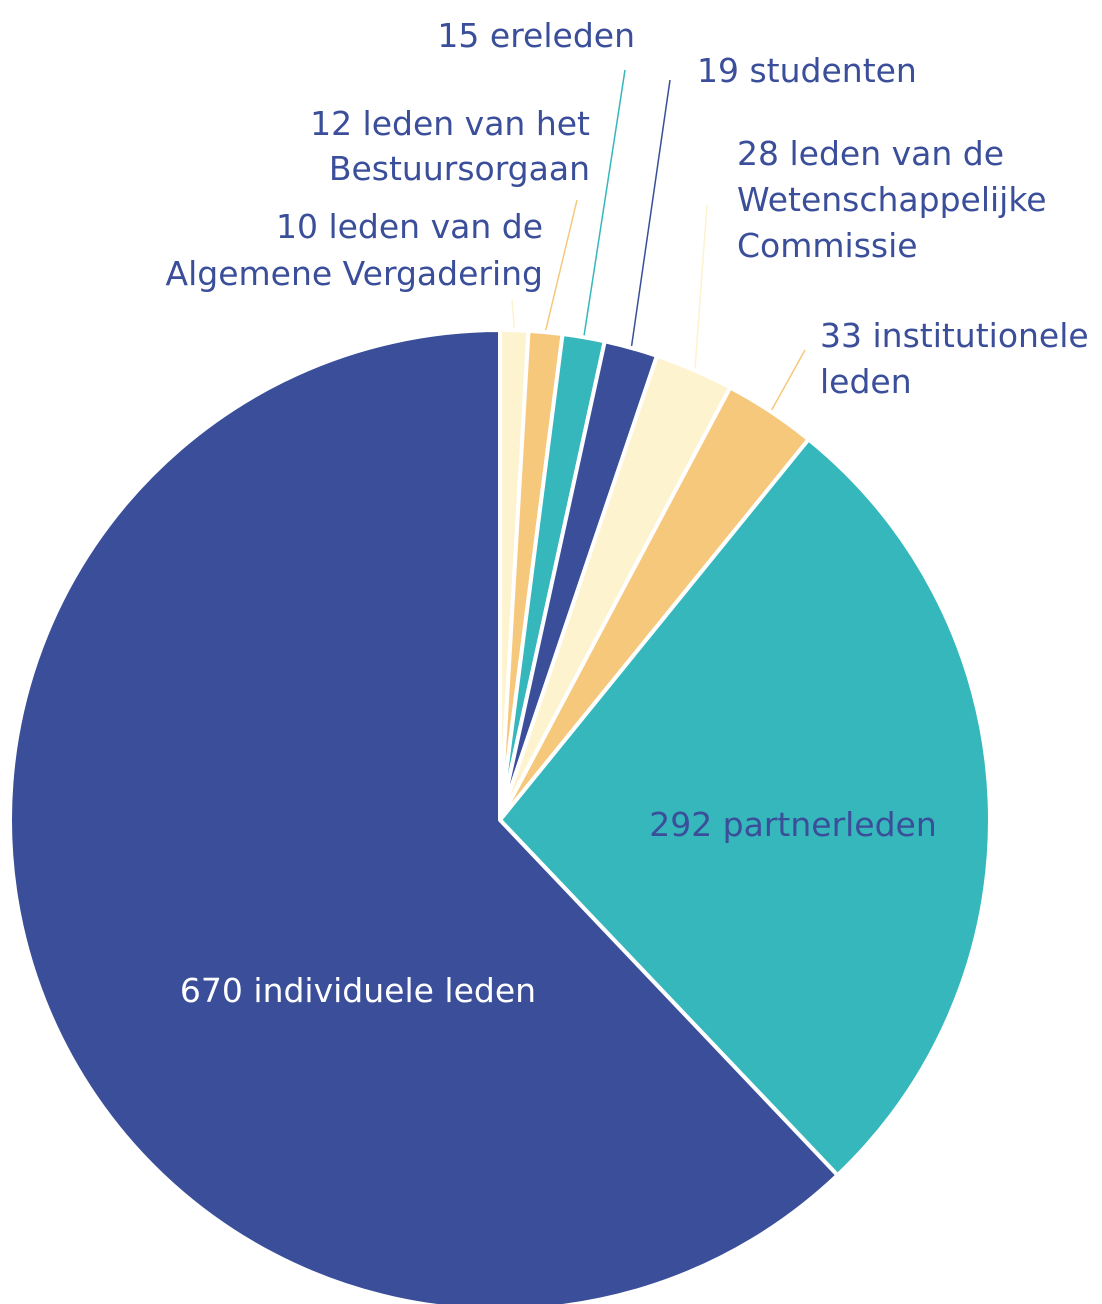 This screenshot has height=1304, width=1102. Describe the element at coordinates (354, 273) in the screenshot. I see `slice-label-line: Algemene Vergadering` at that location.